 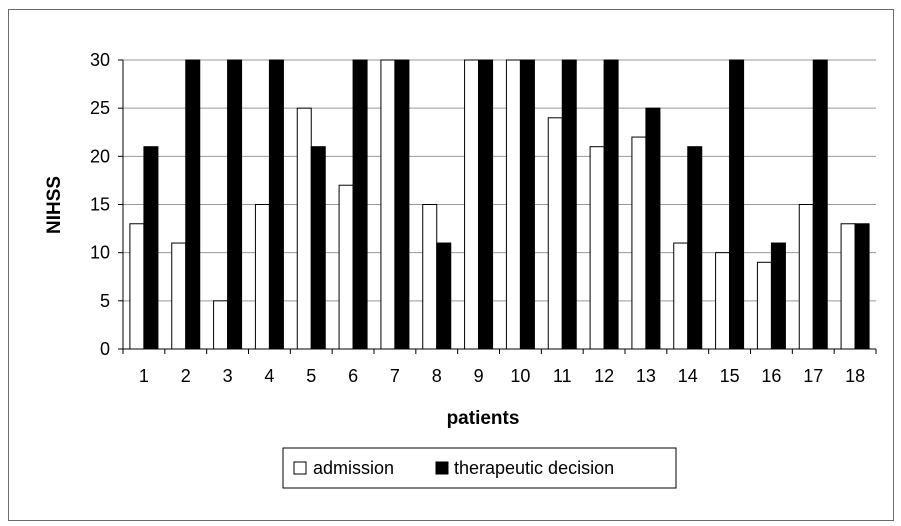 What do you see at coordinates (105, 301) in the screenshot?
I see `y-tick-label: 5` at bounding box center [105, 301].